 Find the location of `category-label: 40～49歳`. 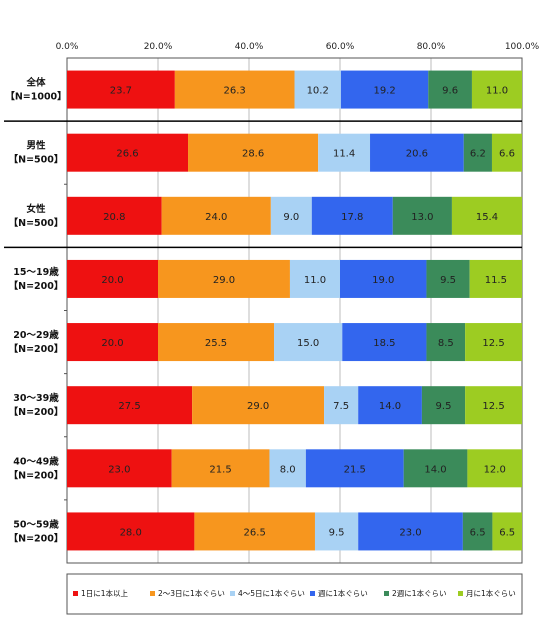

category-label: 40～49歳 is located at coordinates (36, 461).